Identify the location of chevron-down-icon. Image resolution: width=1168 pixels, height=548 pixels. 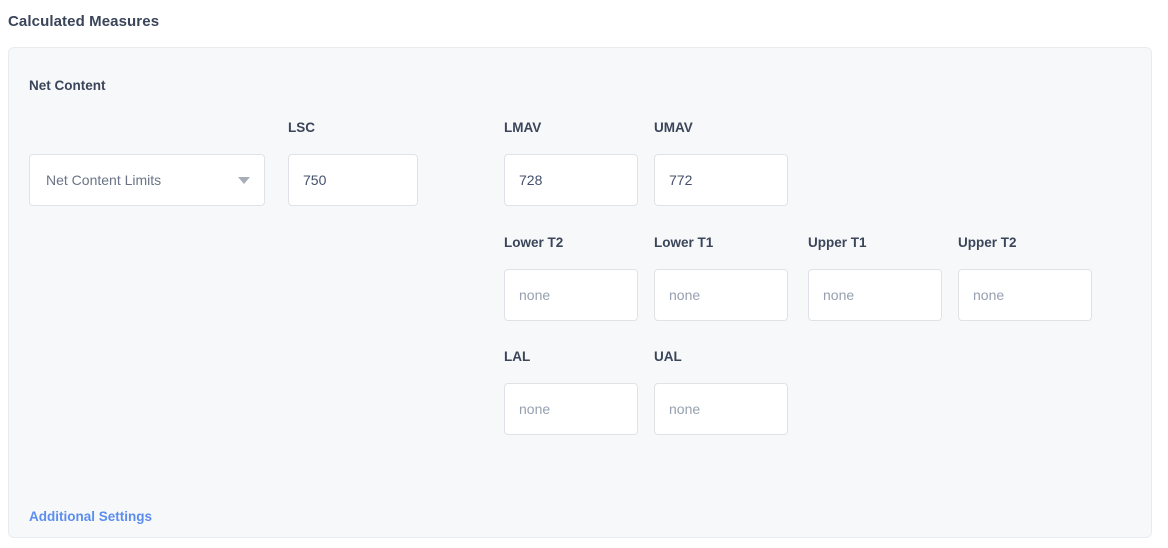
(244, 180).